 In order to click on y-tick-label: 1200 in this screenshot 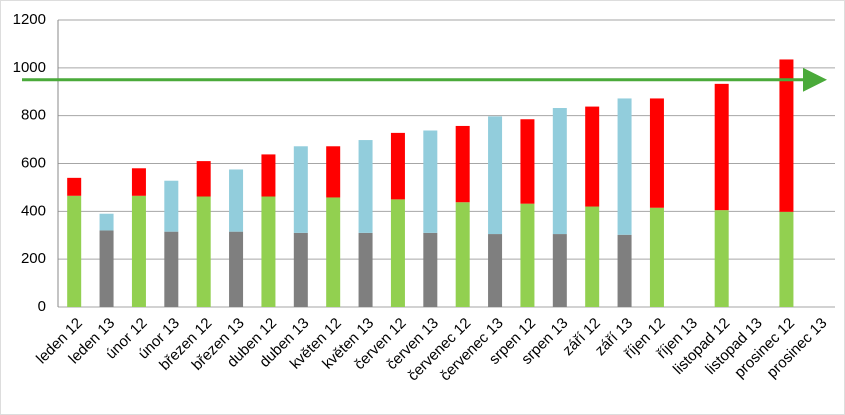, I will do `click(29, 19)`.